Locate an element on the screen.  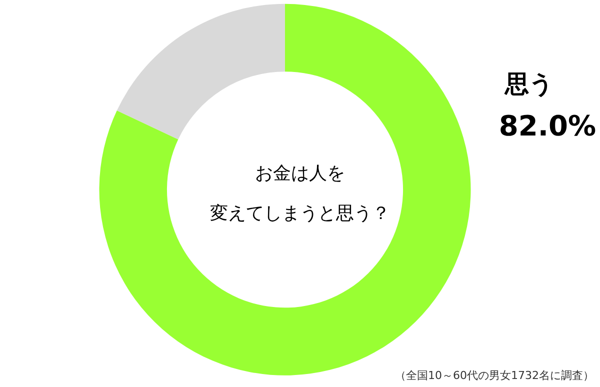
text: お金は人を変えてしまうと思う？ is located at coordinates (300, 193).